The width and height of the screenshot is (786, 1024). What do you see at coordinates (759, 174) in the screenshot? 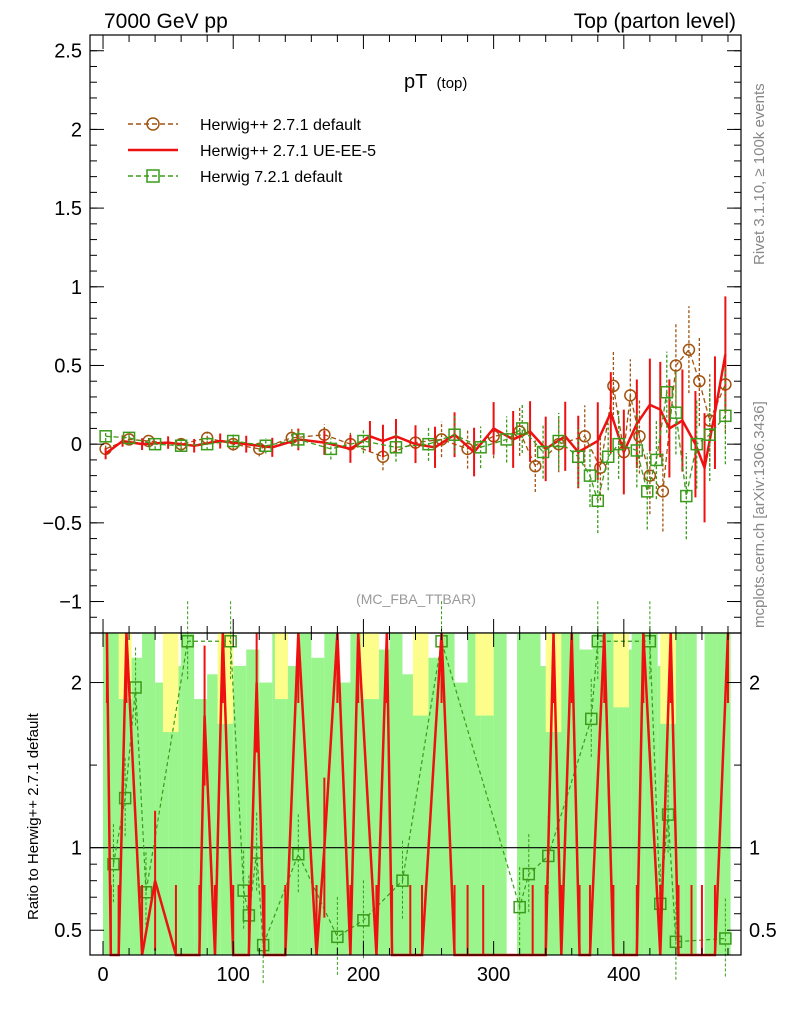
I see `rivet-label: Rivet 3.1.10, ≥ 100k events` at bounding box center [759, 174].